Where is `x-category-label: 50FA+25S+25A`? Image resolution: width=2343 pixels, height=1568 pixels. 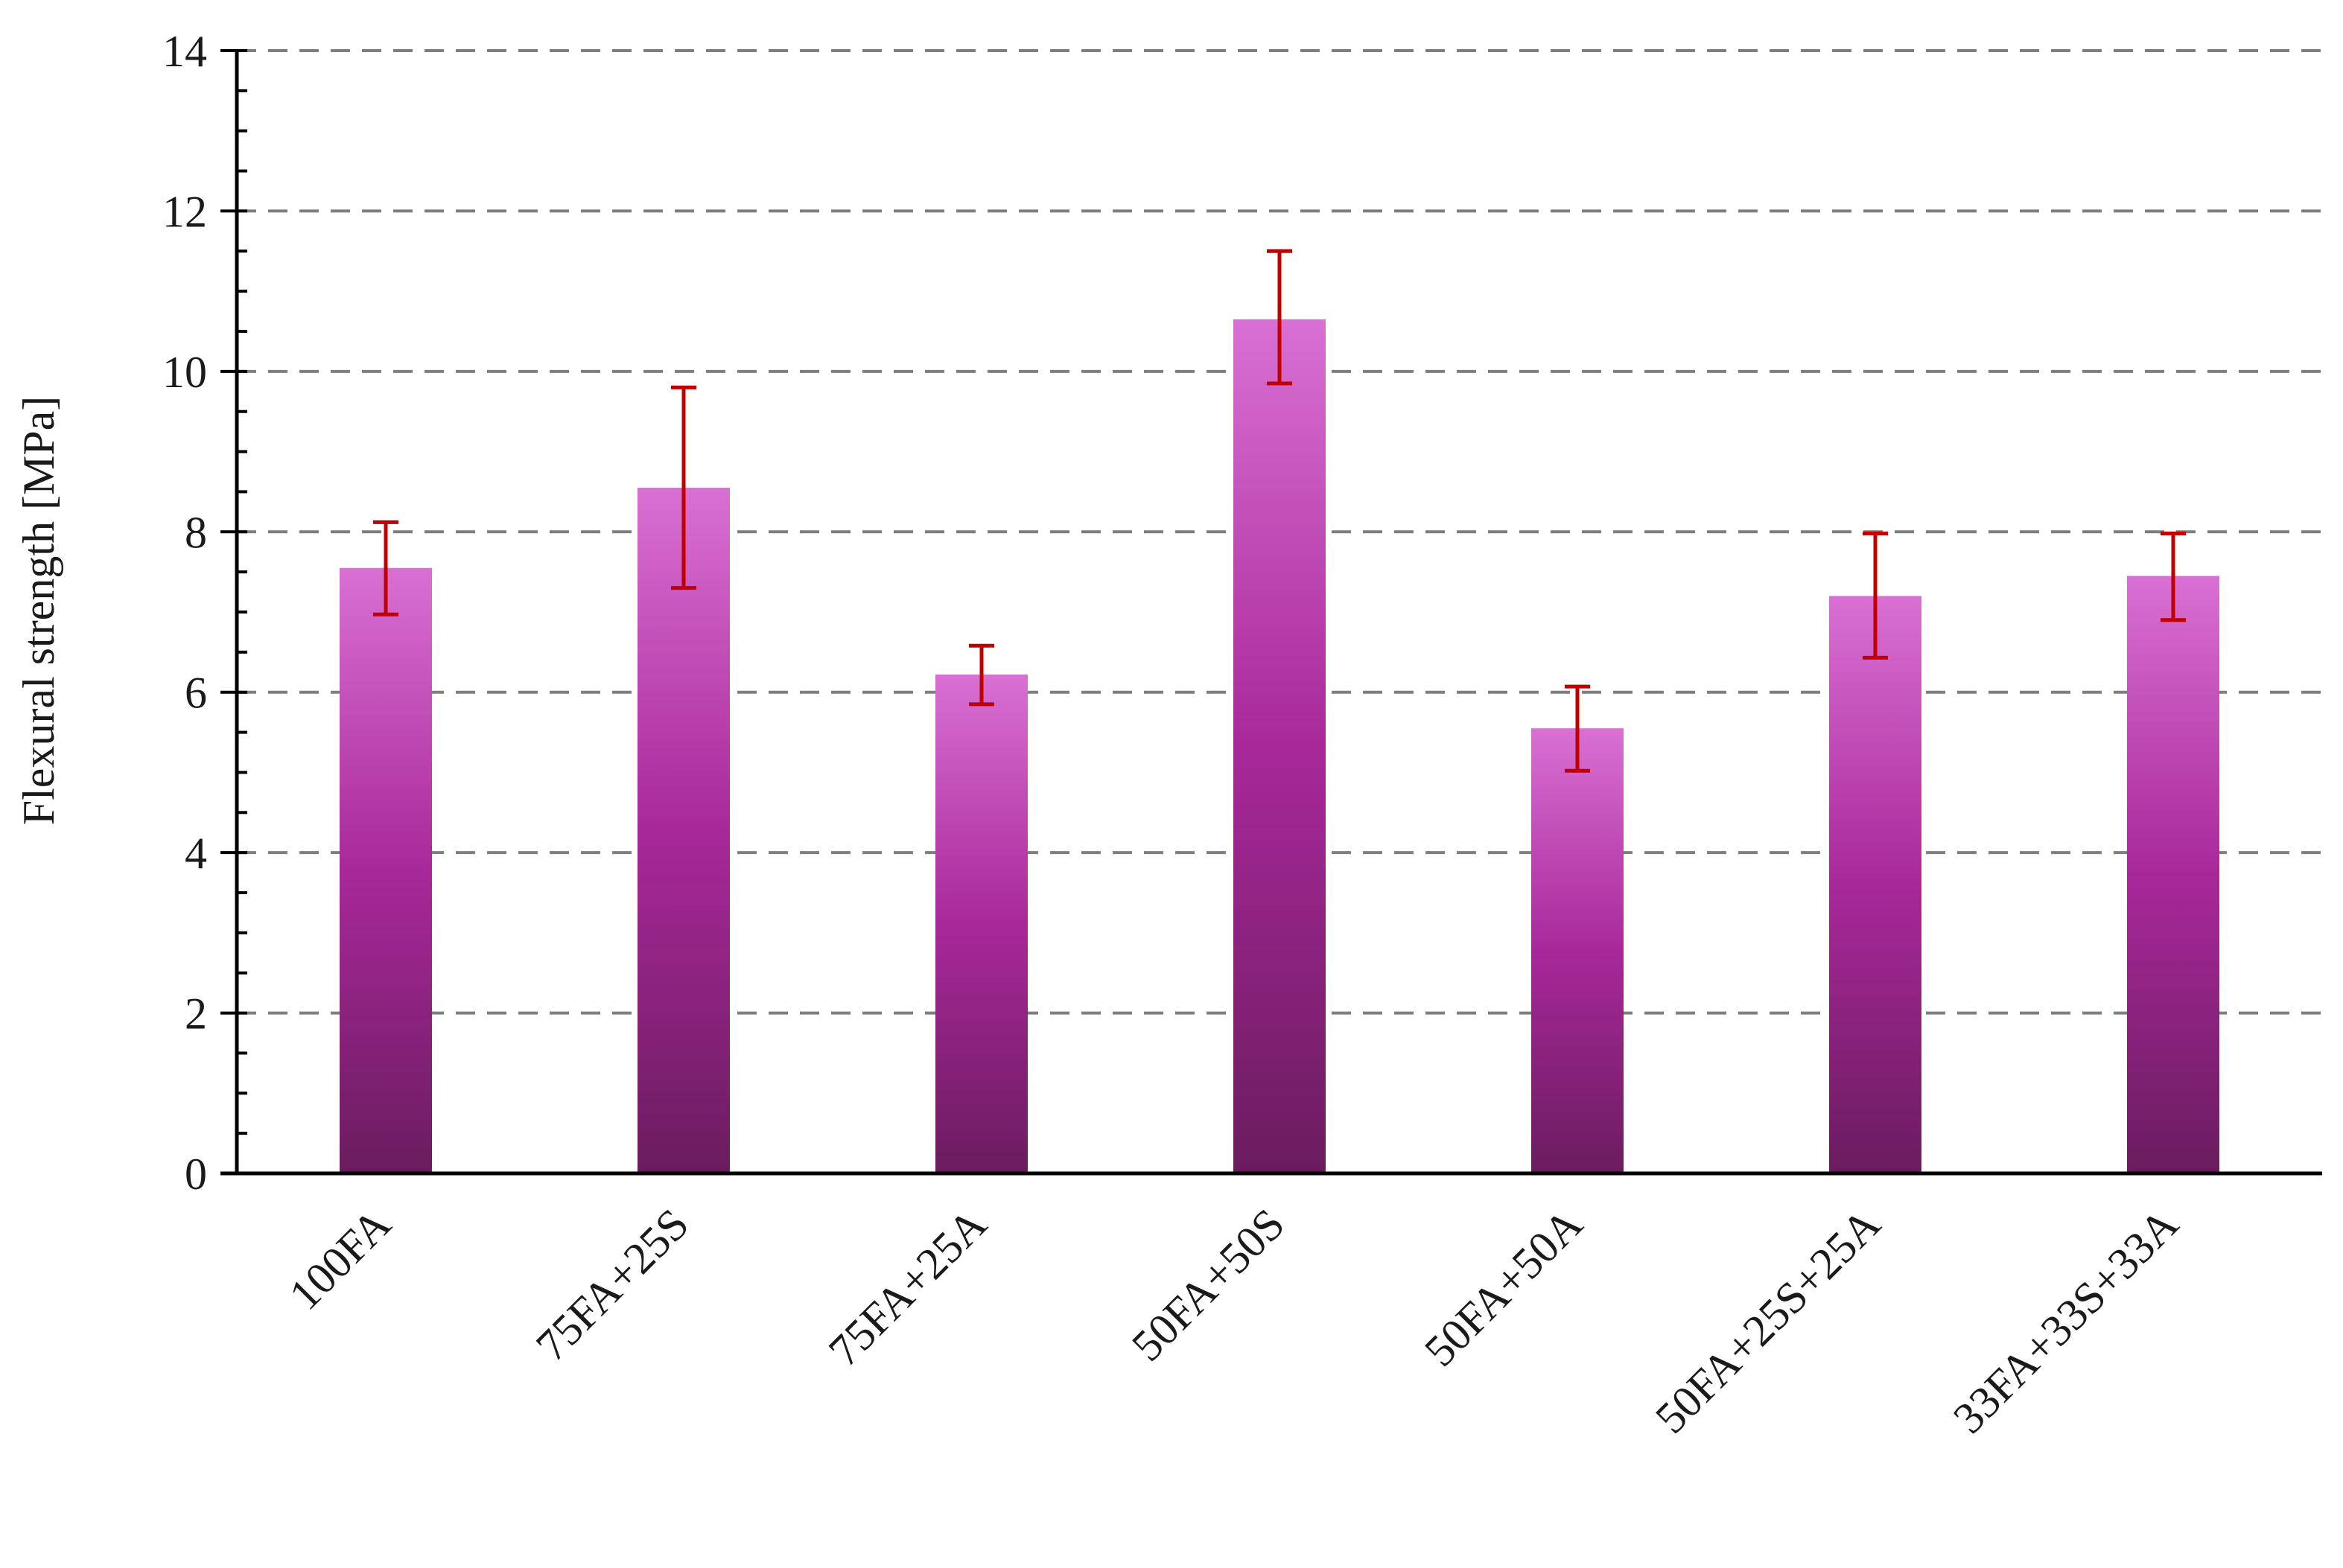
x-category-label: 50FA+25S+25A is located at coordinates (1767, 1321).